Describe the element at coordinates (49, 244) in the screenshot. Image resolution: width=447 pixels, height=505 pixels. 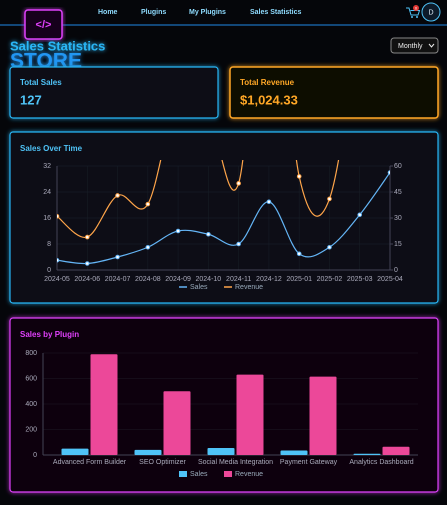
I see `y-tick-label: 8` at that location.